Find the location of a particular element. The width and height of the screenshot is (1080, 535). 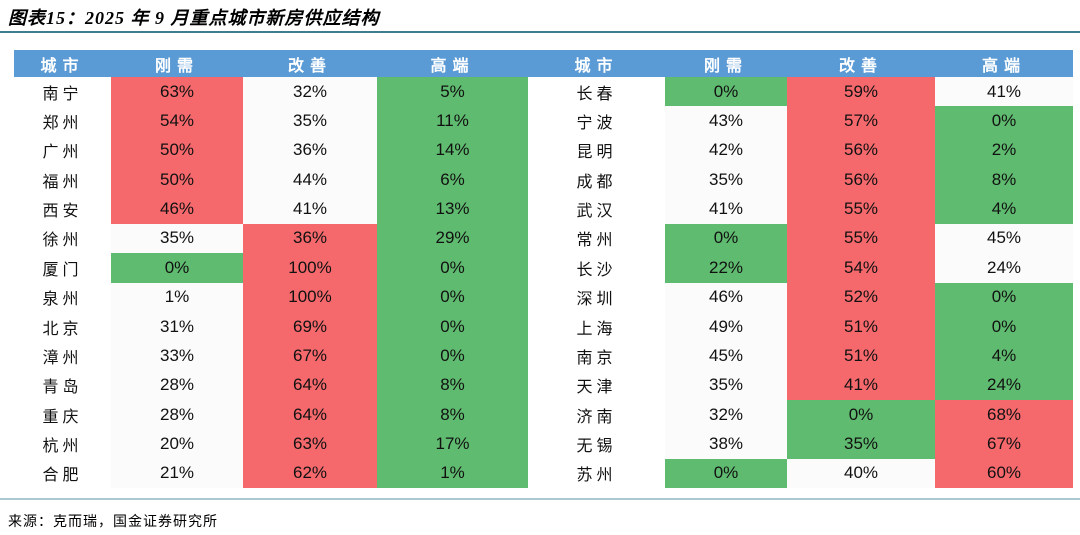

value-cell: 31% is located at coordinates (177, 326).